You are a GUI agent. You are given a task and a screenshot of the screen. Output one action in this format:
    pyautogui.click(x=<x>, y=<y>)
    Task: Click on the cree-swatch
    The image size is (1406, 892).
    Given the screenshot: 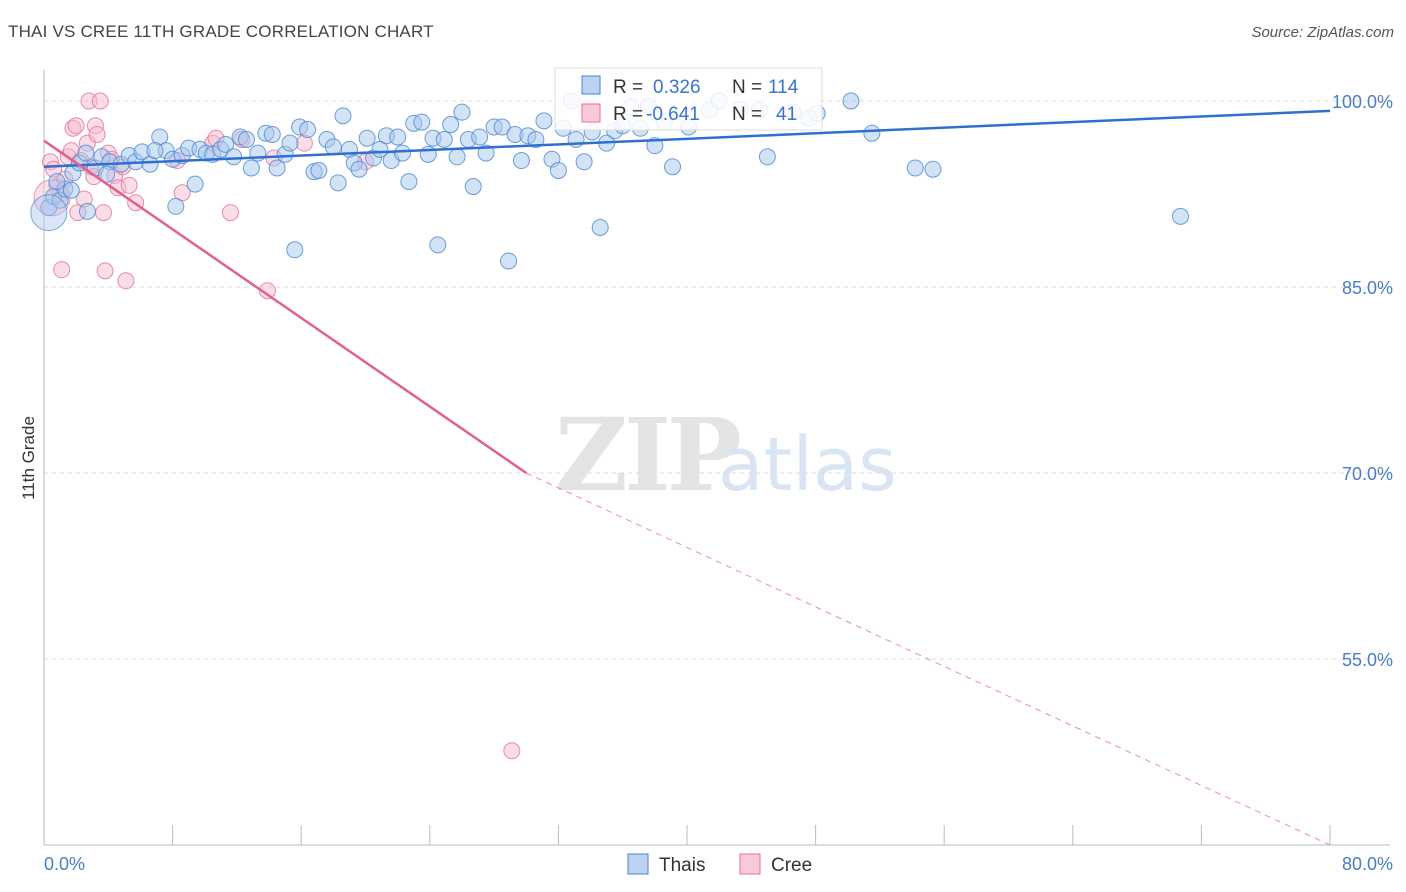 What is the action you would take?
    pyautogui.click(x=591, y=113)
    